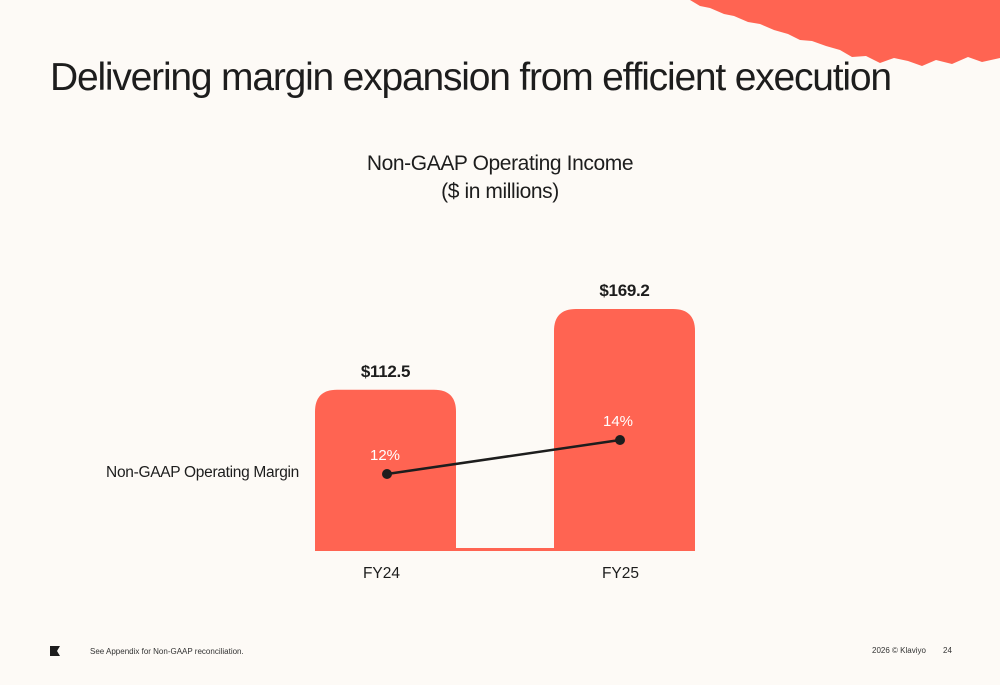 Image resolution: width=1000 pixels, height=685 pixels. What do you see at coordinates (624, 290) in the screenshot?
I see `bar-value-label: $169.2` at bounding box center [624, 290].